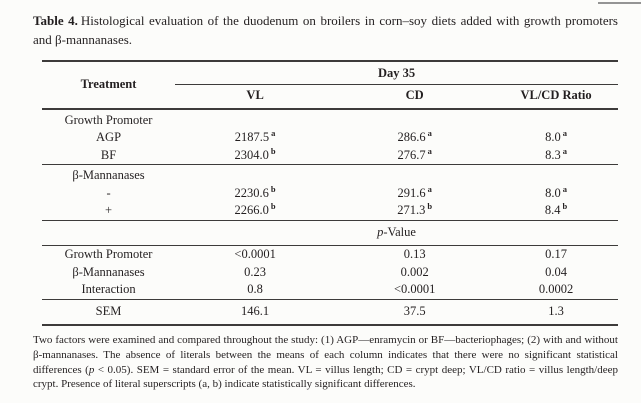 The height and width of the screenshot is (403, 641). I want to click on p-value-cell: 0.17, so click(556, 254).